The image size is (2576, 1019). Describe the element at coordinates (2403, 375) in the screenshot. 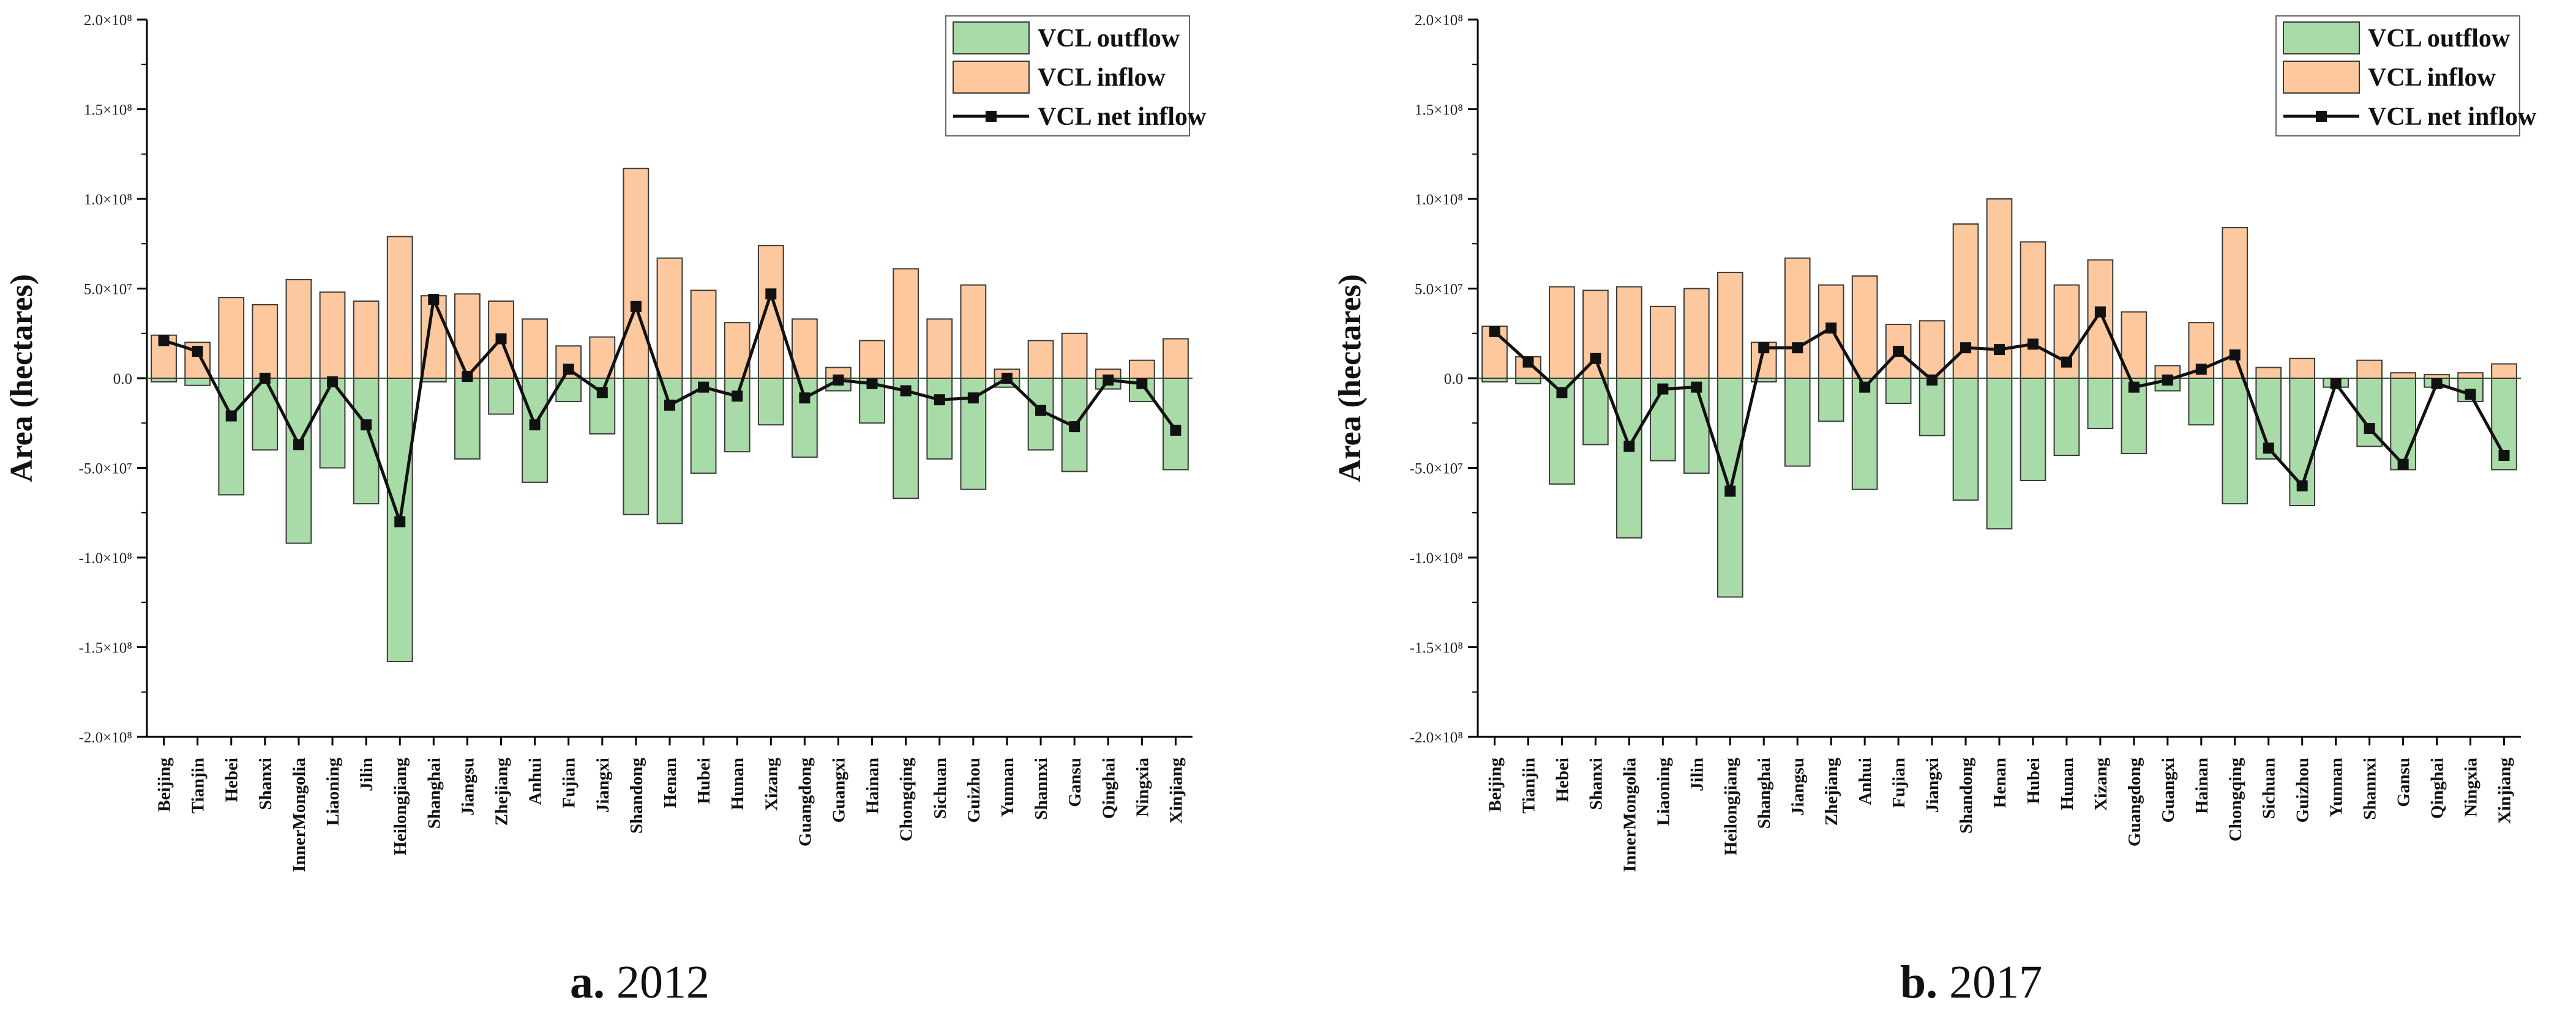

I see `bar-inflow-Gansu` at that location.